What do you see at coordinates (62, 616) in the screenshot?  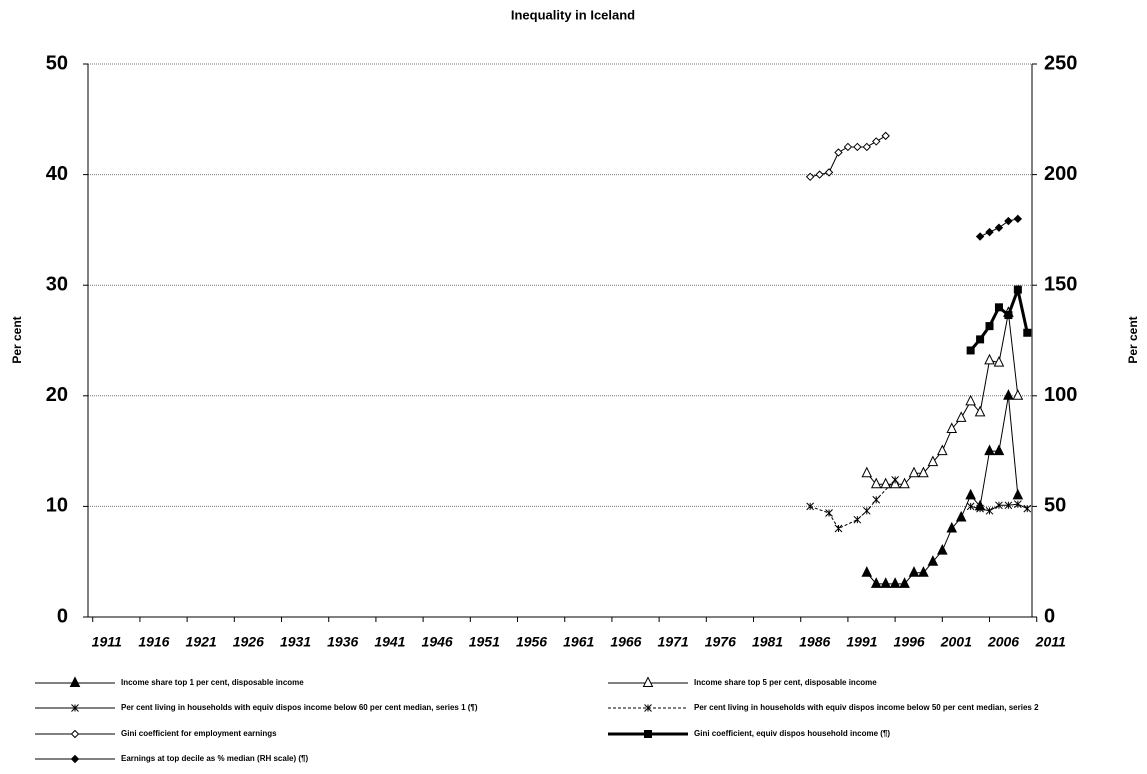 I see `y-tick-label: 0` at bounding box center [62, 616].